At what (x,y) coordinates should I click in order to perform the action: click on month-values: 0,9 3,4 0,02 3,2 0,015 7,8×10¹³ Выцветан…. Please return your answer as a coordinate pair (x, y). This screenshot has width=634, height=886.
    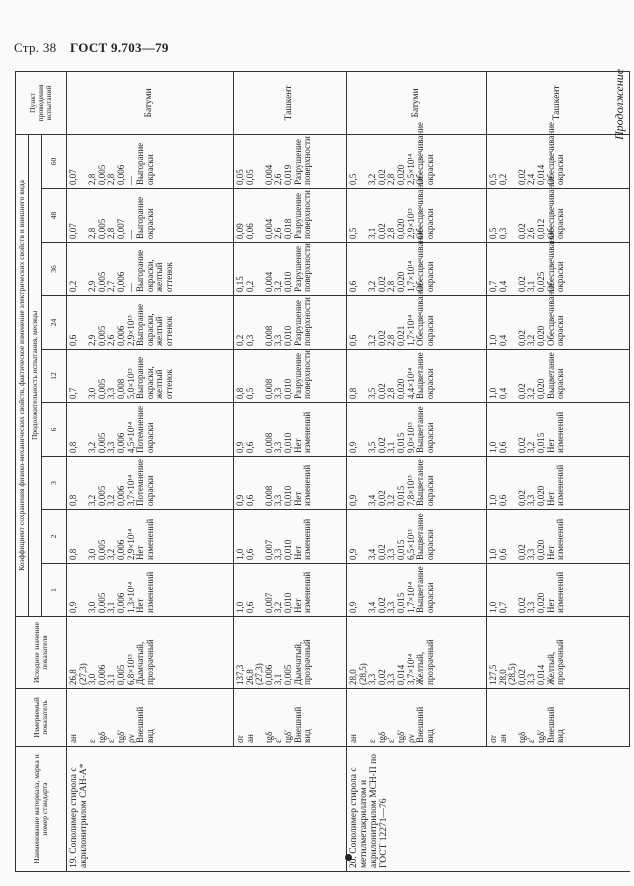
    Looking at the image, I should click on (416, 483).